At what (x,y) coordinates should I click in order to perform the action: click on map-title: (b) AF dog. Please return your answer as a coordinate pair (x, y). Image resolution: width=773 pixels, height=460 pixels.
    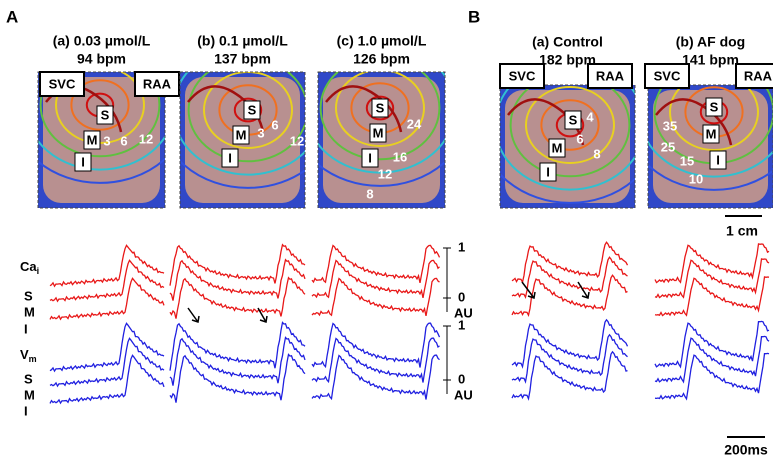
    Looking at the image, I should click on (710, 42).